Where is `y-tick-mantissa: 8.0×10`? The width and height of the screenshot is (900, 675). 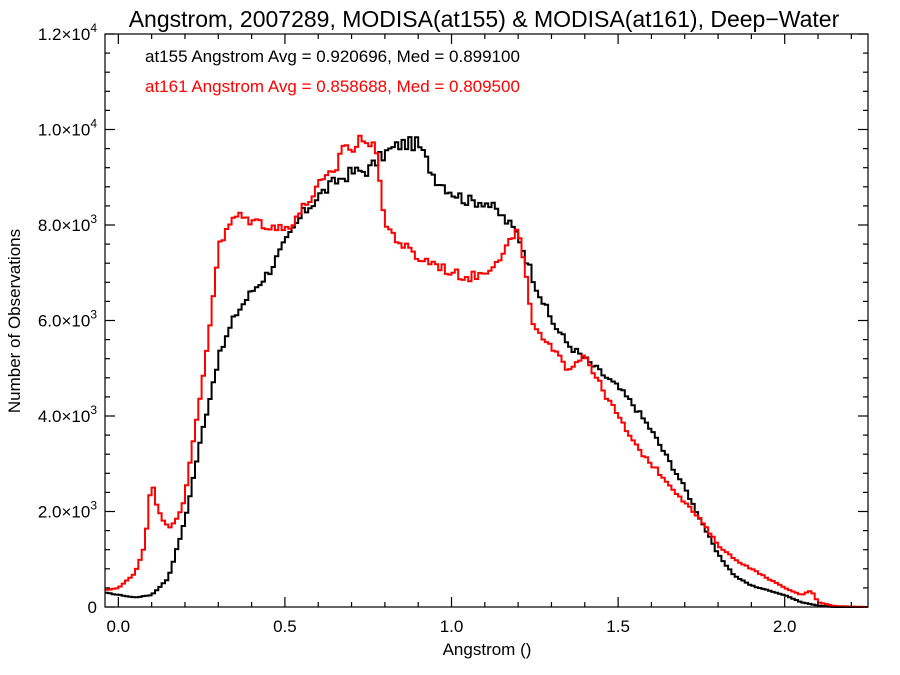
y-tick-mantissa: 8.0×10 is located at coordinates (64, 225).